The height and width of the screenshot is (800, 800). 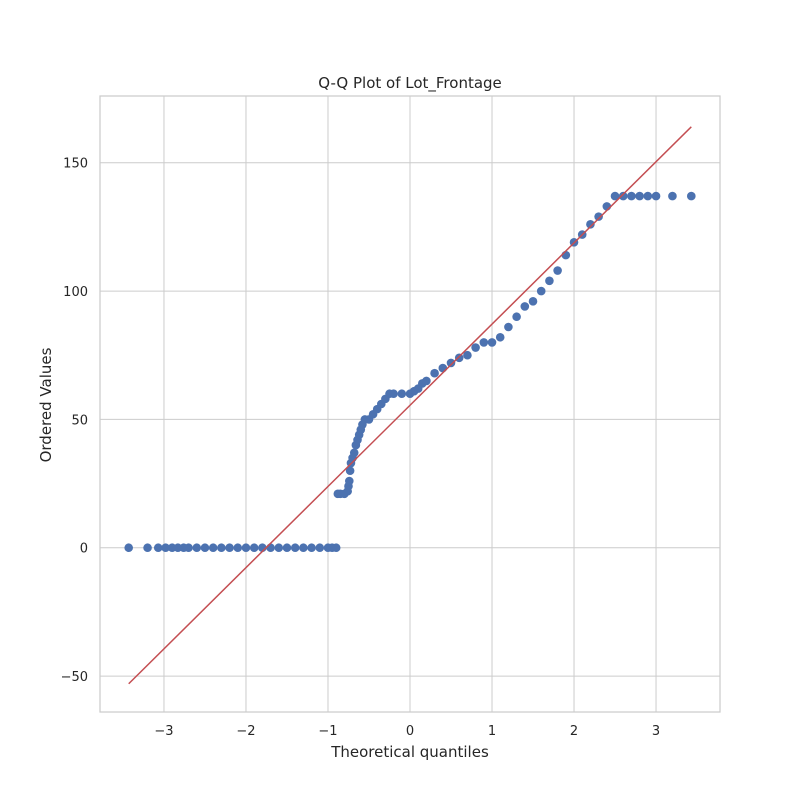 What do you see at coordinates (79, 420) in the screenshot?
I see `y-tick-label: 50` at bounding box center [79, 420].